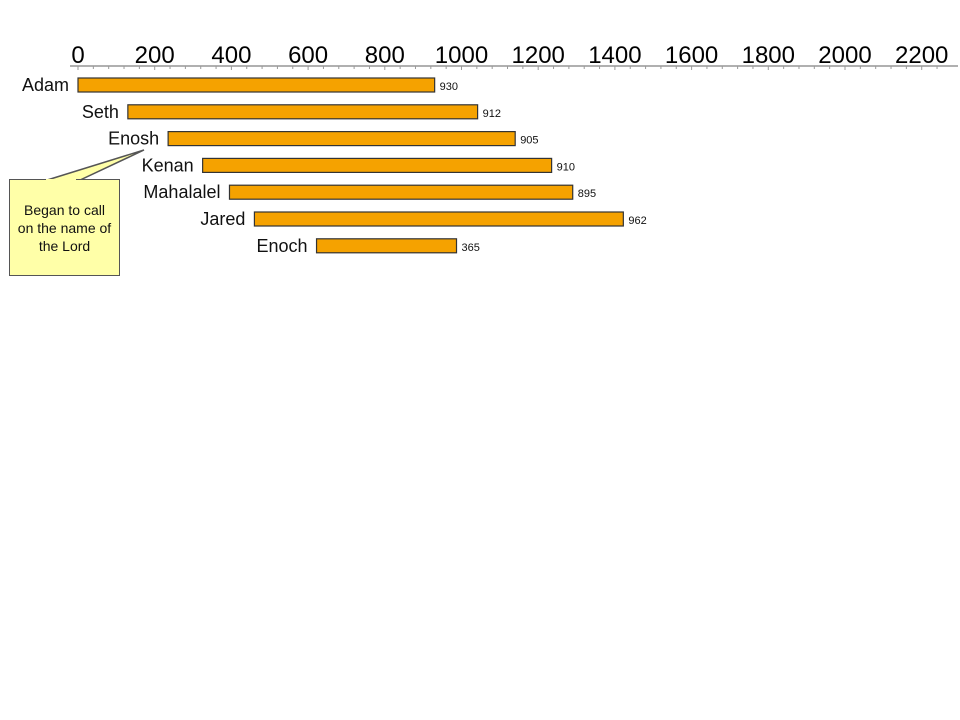  I want to click on x-tick-label: 2200, so click(921, 55).